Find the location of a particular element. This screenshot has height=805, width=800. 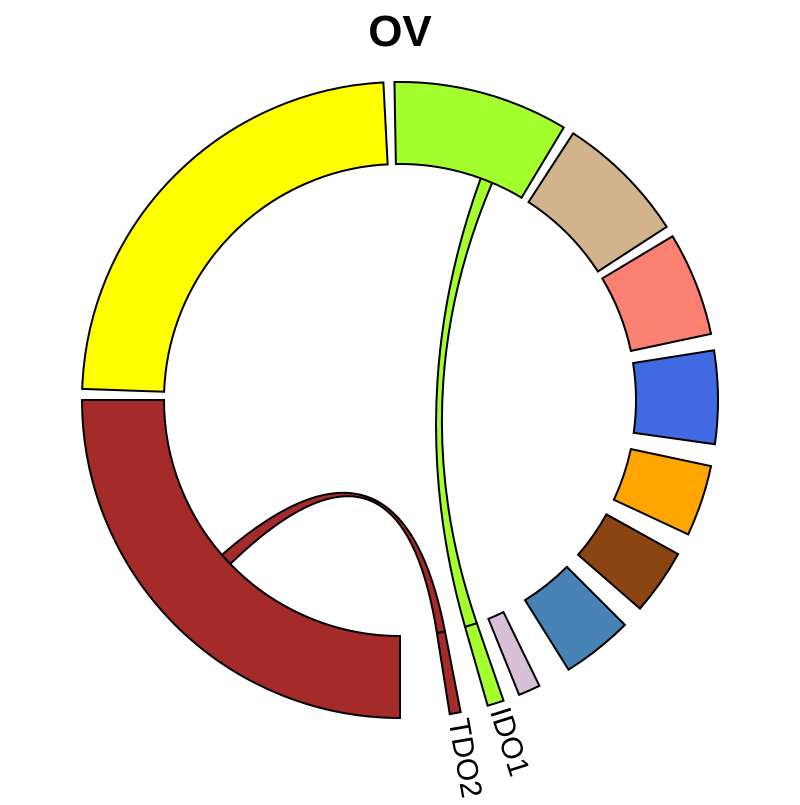

sector-label-ido1: IDO1 is located at coordinates (509, 742).